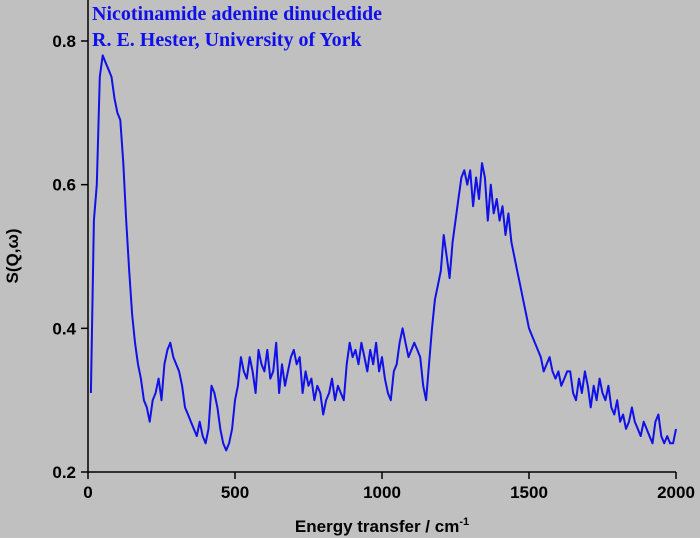  Describe the element at coordinates (64, 41) in the screenshot. I see `y-tick-label: 0.8` at that location.